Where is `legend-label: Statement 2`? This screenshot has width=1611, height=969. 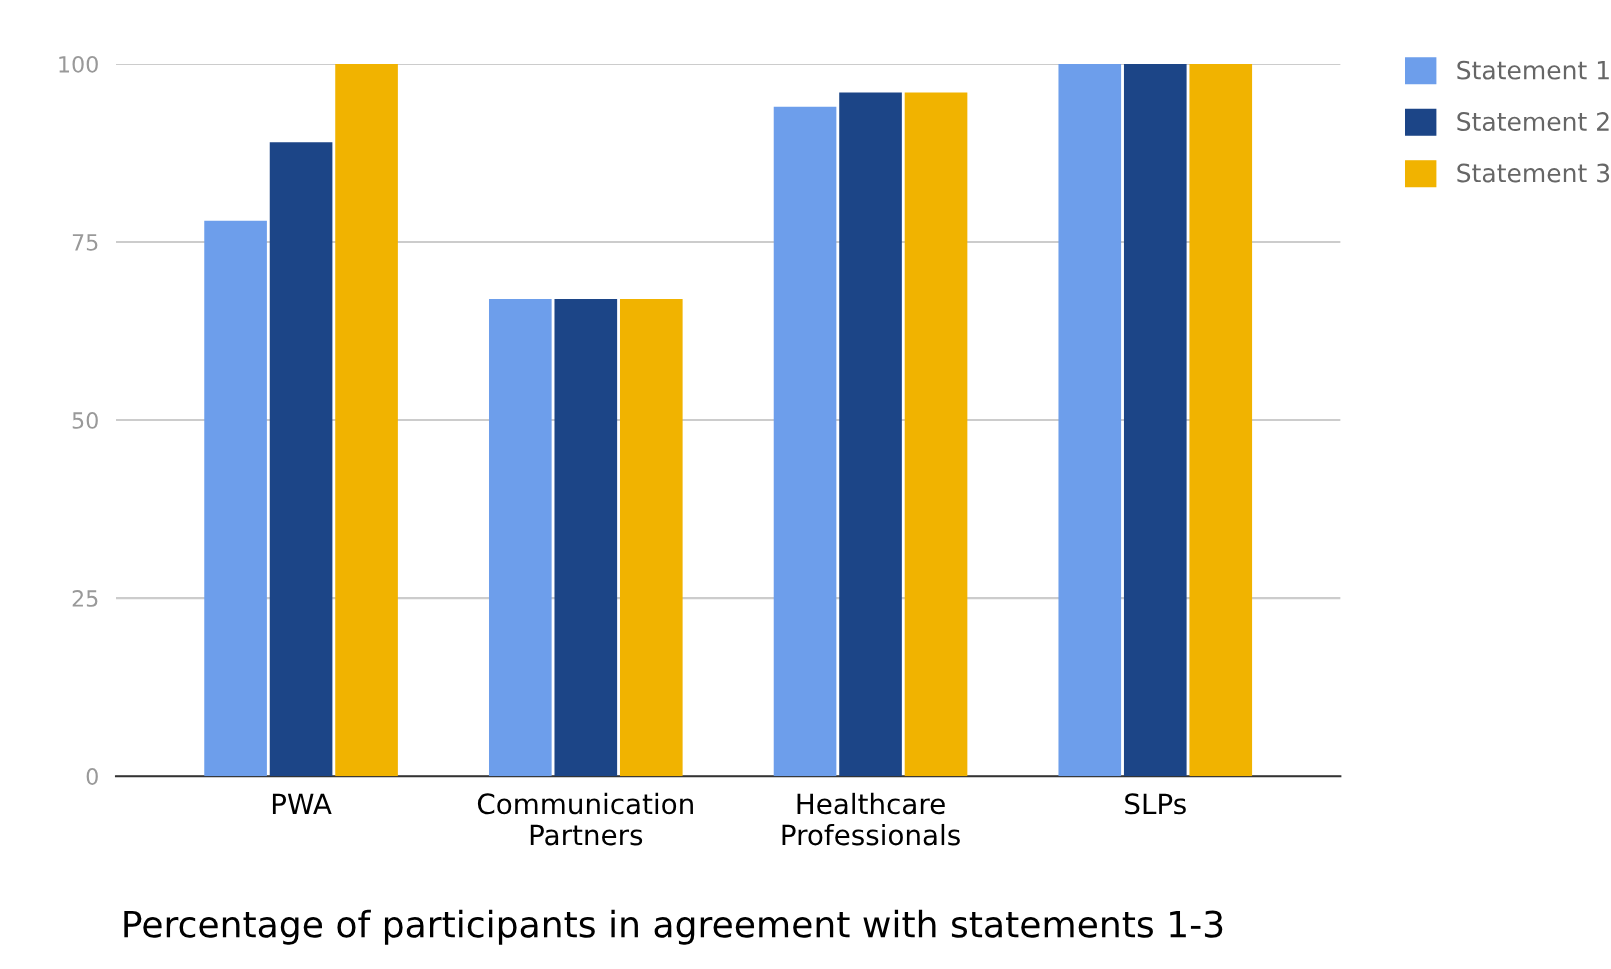 legend-label: Statement 2 is located at coordinates (1533, 122).